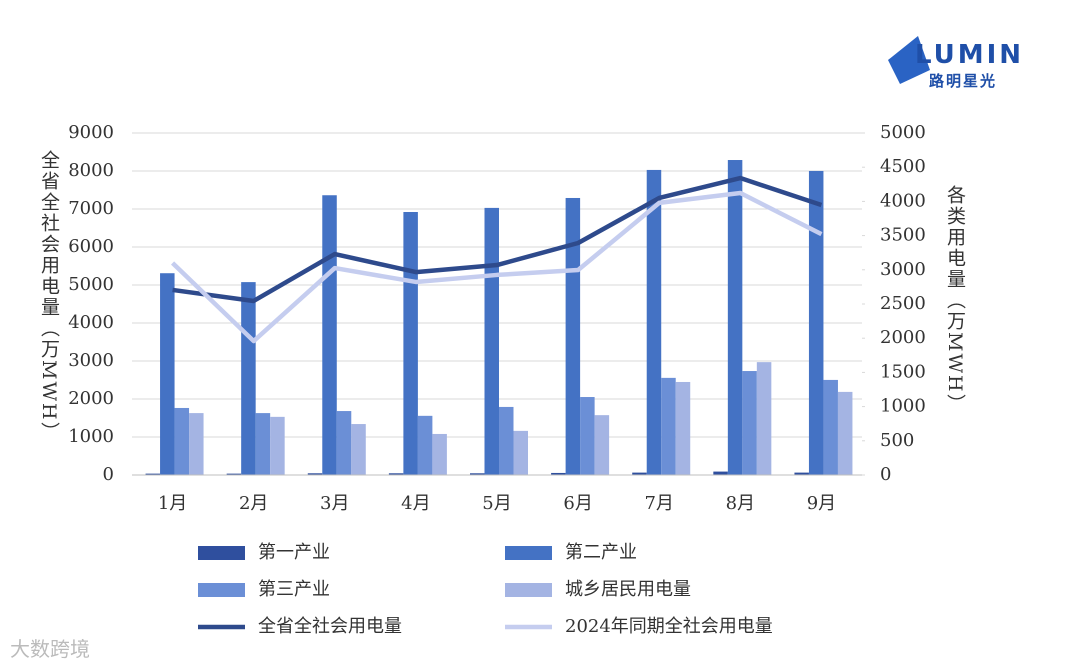 This screenshot has height=668, width=1080. What do you see at coordinates (91, 132) in the screenshot?
I see `y-tick-label: 9000` at bounding box center [91, 132].